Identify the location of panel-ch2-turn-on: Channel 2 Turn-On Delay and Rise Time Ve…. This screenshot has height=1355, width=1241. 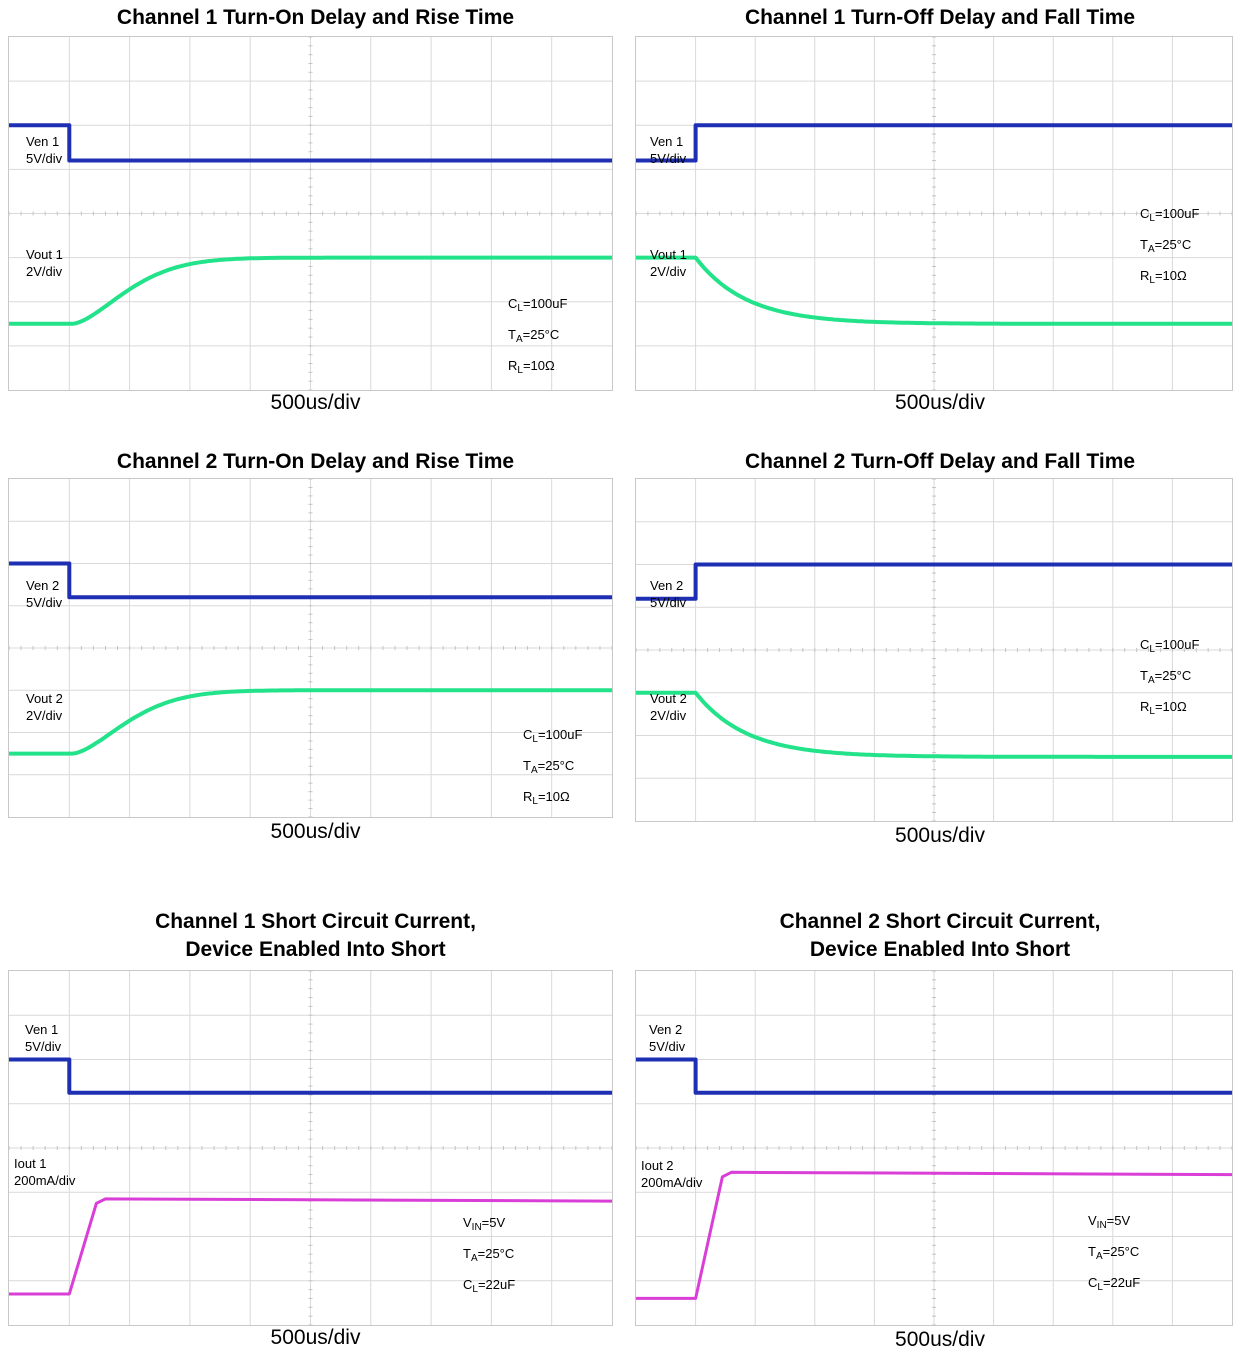
(310, 655).